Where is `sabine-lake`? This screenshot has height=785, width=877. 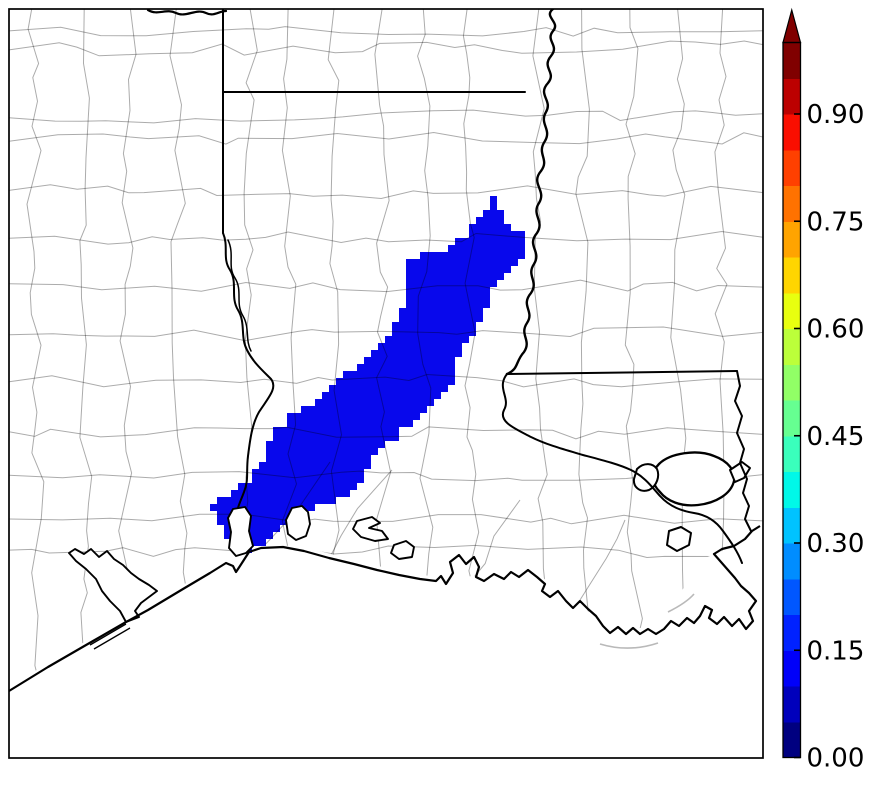
sabine-lake is located at coordinates (240, 531).